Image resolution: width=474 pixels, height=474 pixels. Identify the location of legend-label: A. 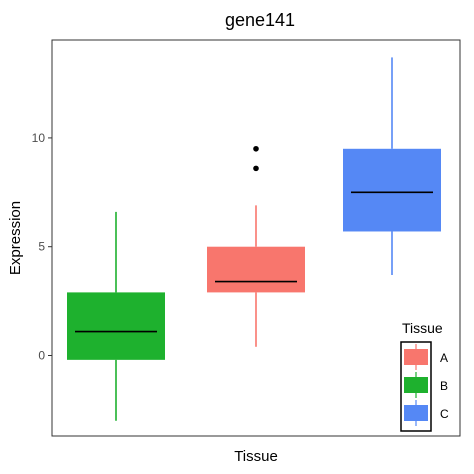
(444, 358).